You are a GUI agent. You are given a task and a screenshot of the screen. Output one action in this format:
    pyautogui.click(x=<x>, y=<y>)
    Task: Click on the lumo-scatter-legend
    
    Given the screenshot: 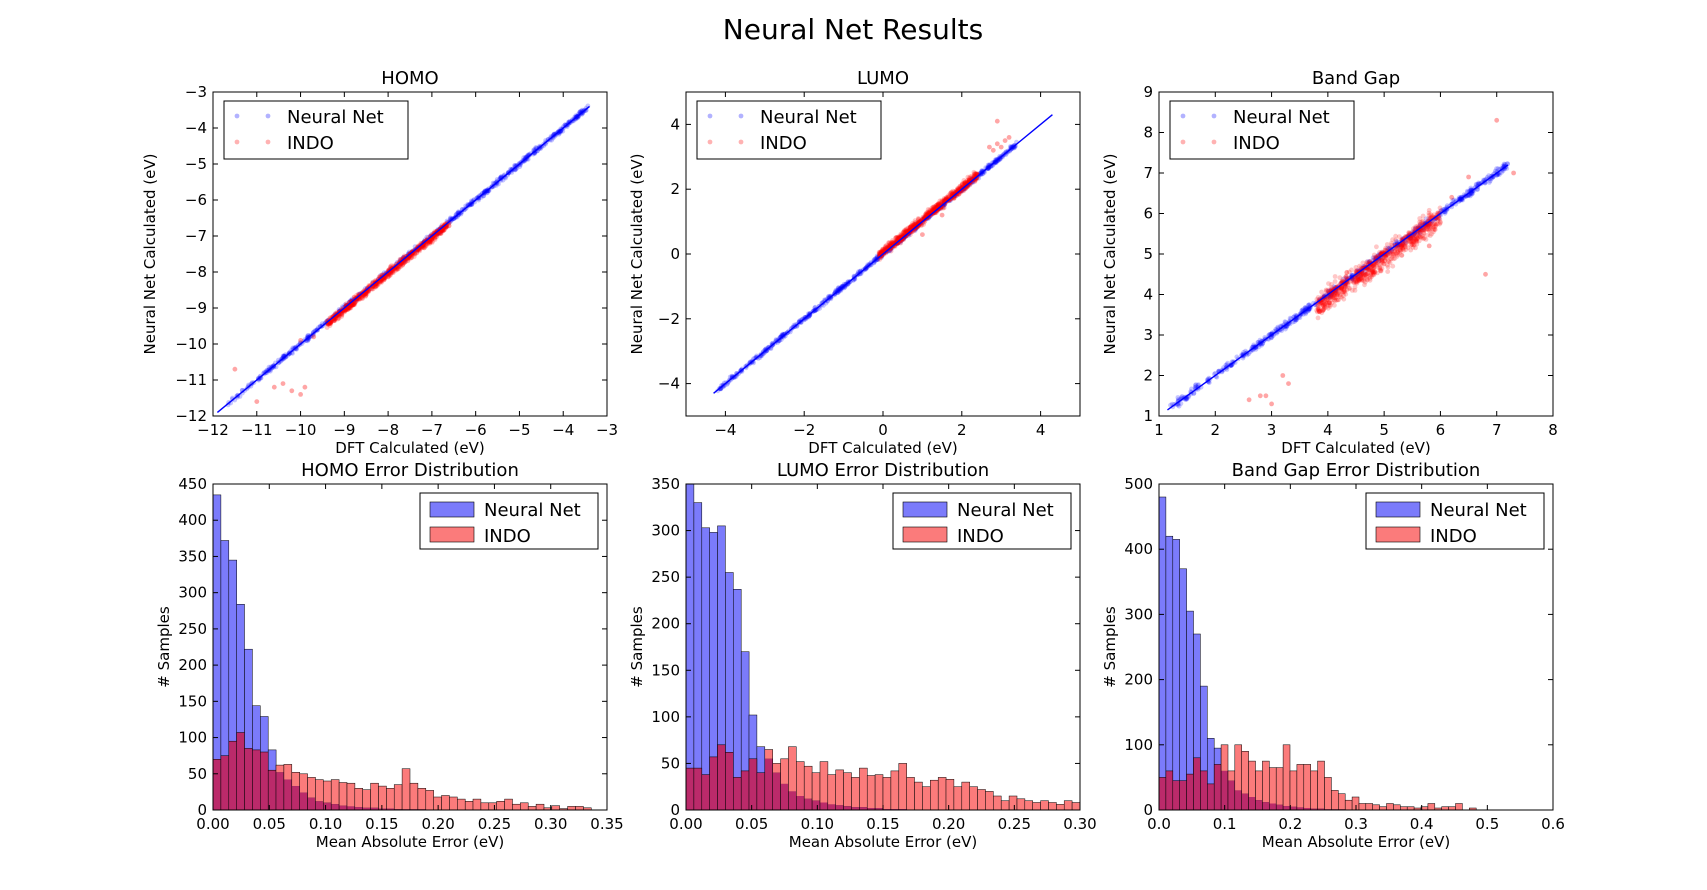 What is the action you would take?
    pyautogui.click(x=789, y=130)
    